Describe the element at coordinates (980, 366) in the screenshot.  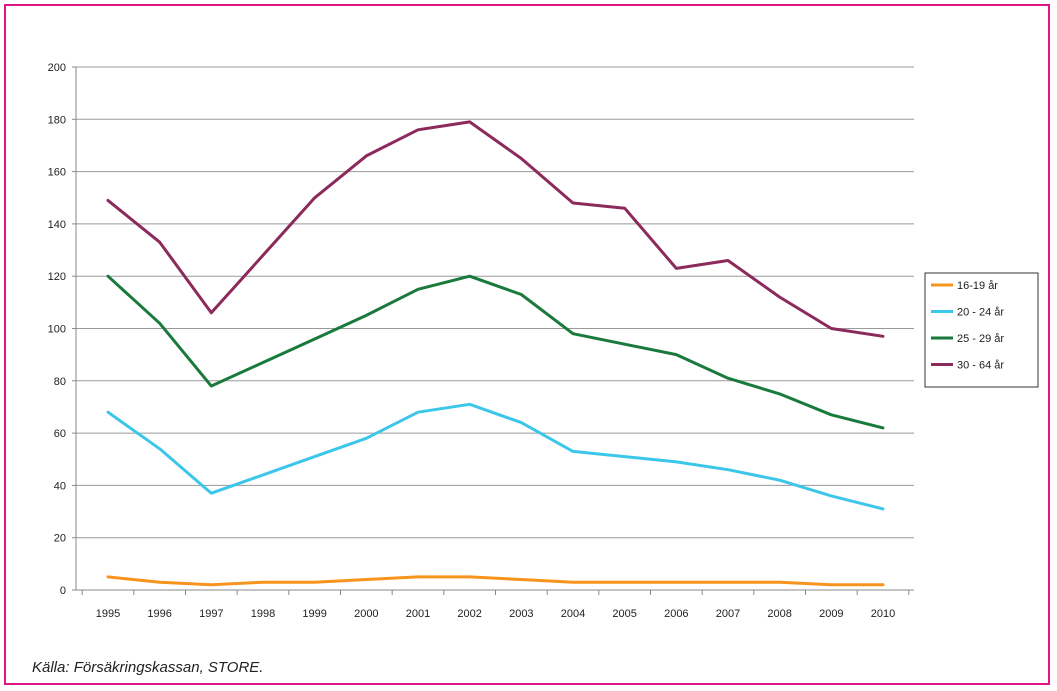
I see `legend-label: 30 - 64 år` at that location.